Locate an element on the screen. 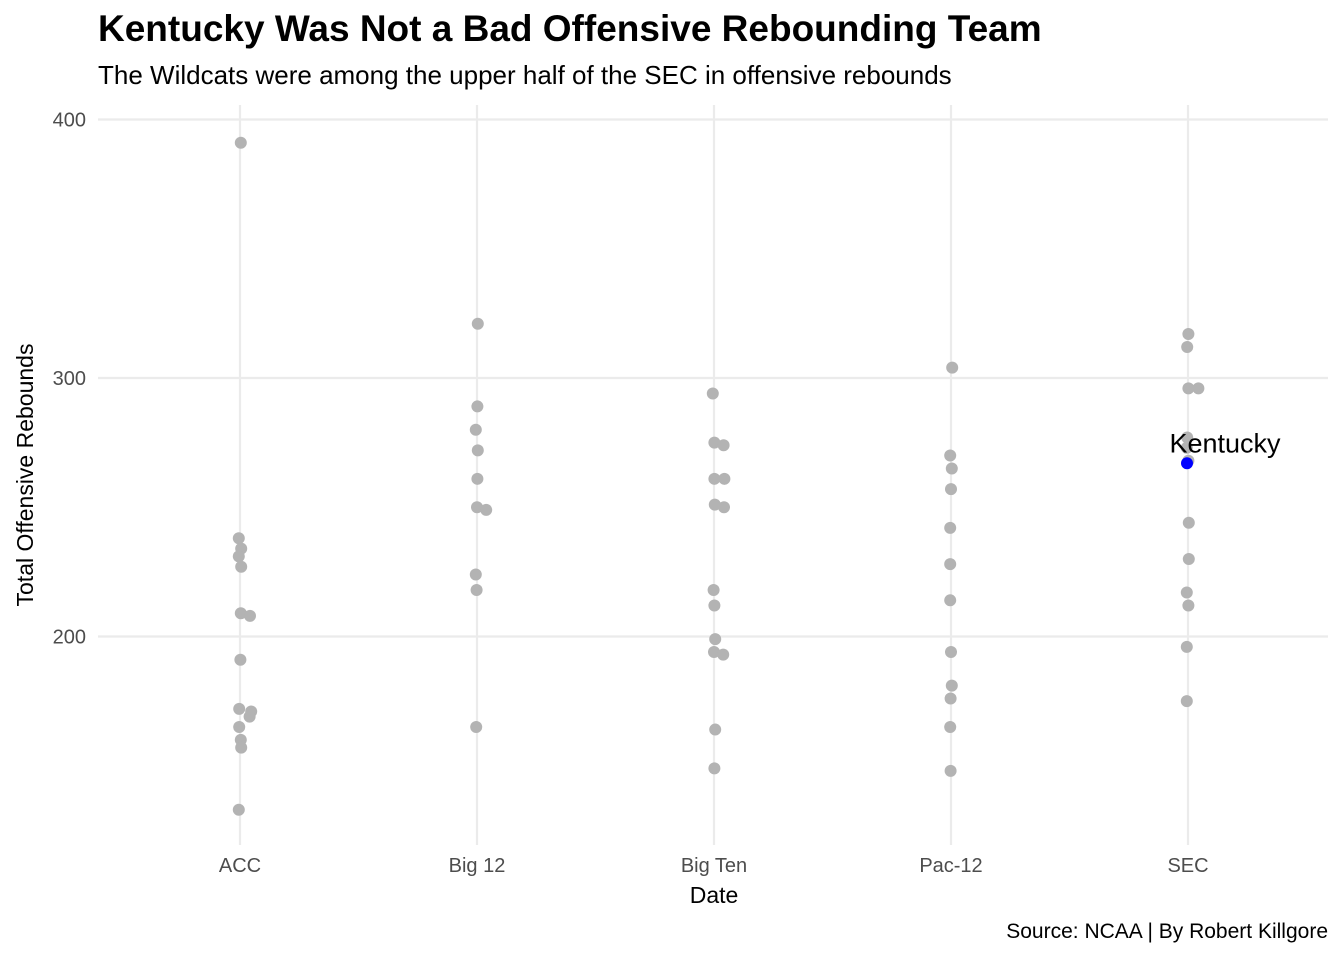 This screenshot has width=1344, height=960. highlight-label: Kentucky is located at coordinates (1225, 443).